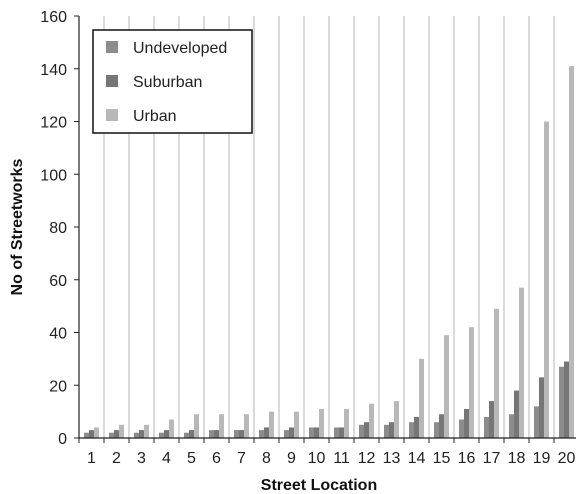 Image resolution: width=576 pixels, height=494 pixels. Describe the element at coordinates (367, 458) in the screenshot. I see `x-tick-label: 12` at that location.